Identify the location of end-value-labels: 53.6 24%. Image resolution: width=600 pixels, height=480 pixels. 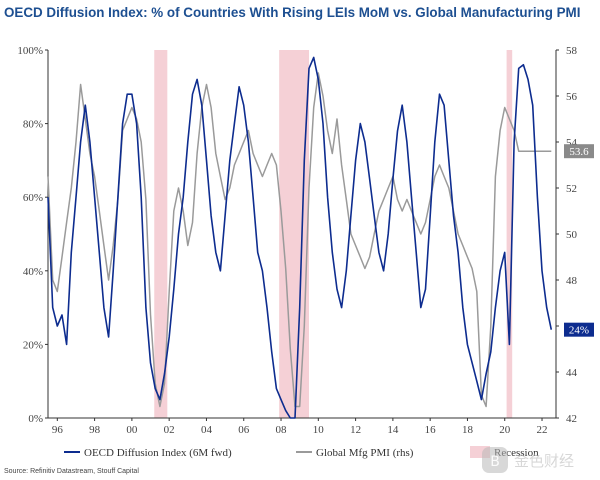
(579, 240).